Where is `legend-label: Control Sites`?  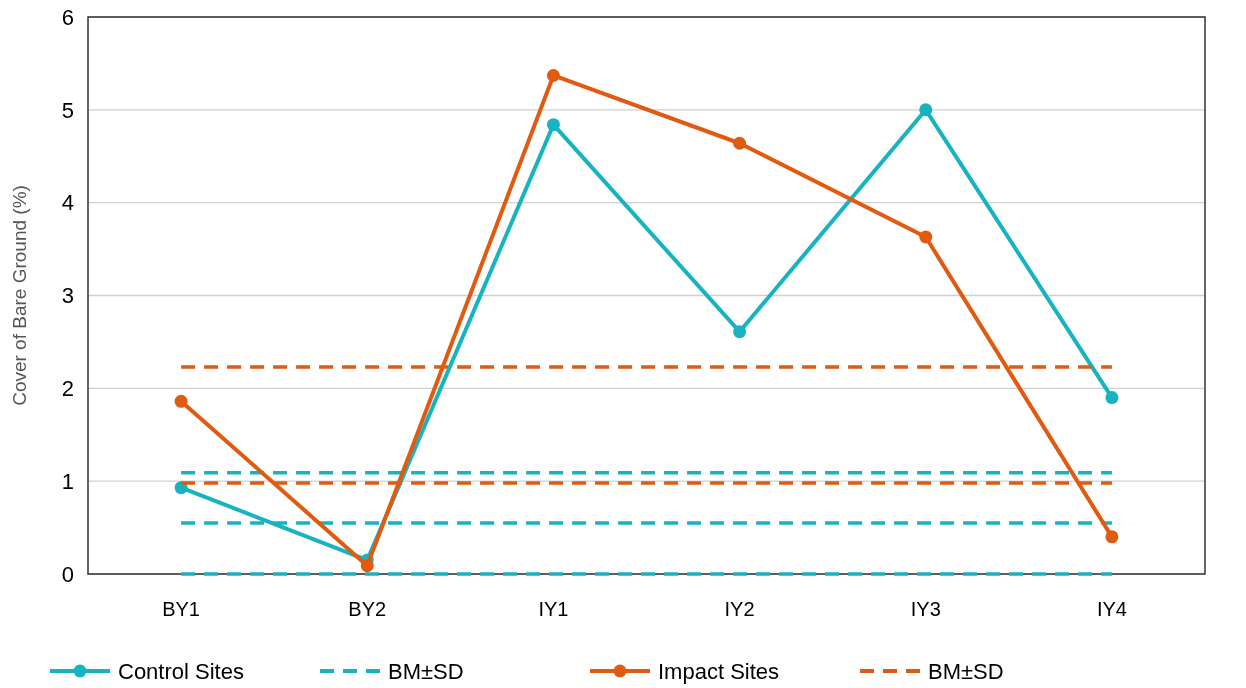 legend-label: Control Sites is located at coordinates (181, 671).